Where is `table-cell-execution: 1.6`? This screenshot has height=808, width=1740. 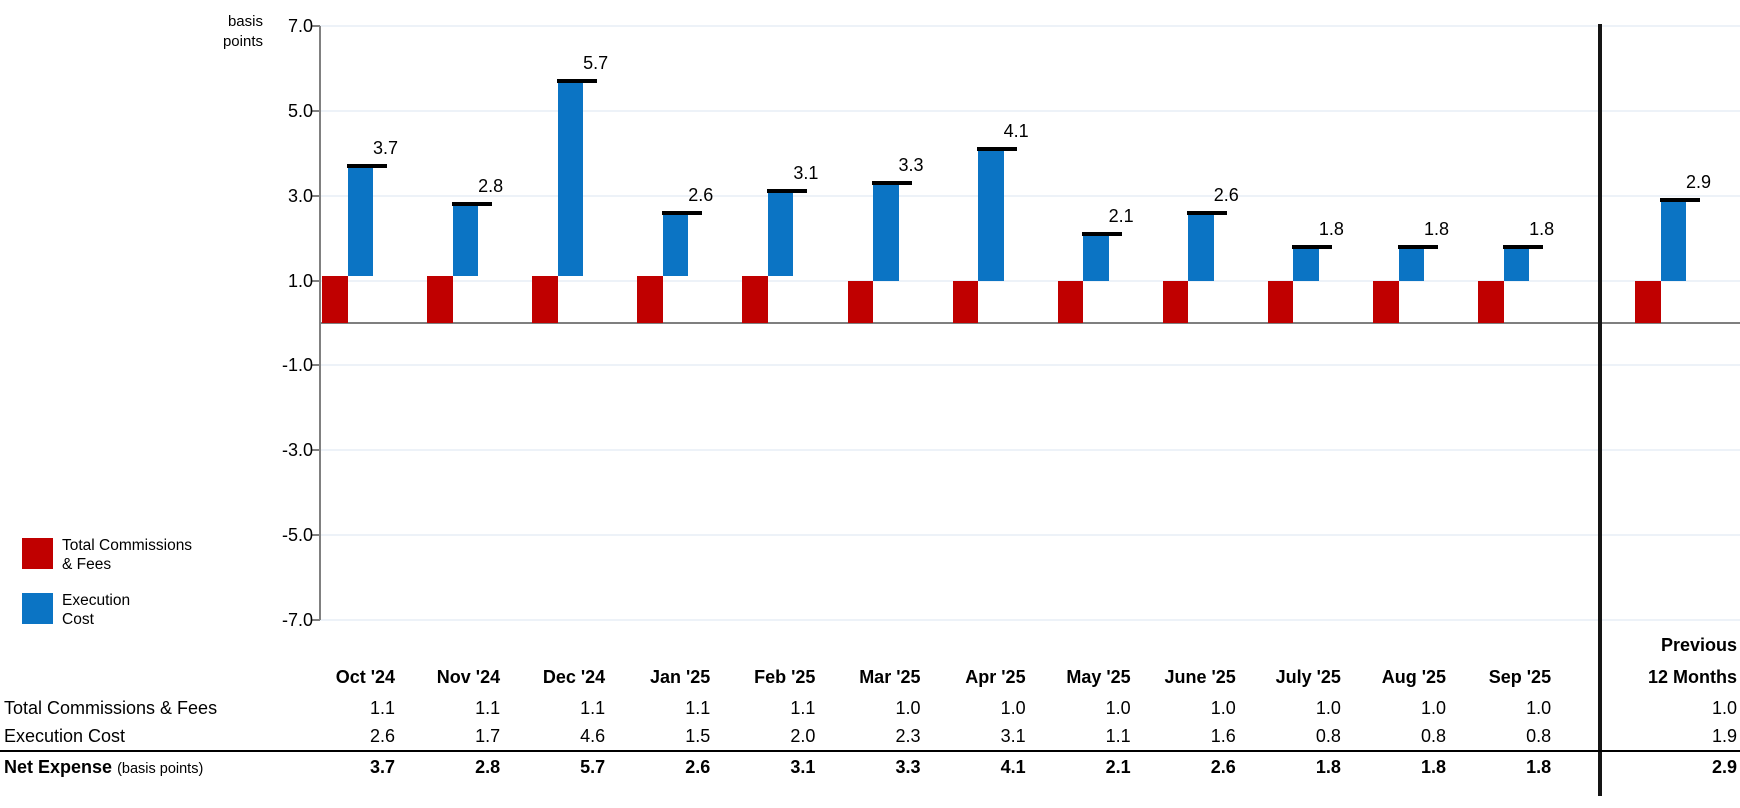
table-cell-execution: 1.6 is located at coordinates (1223, 736).